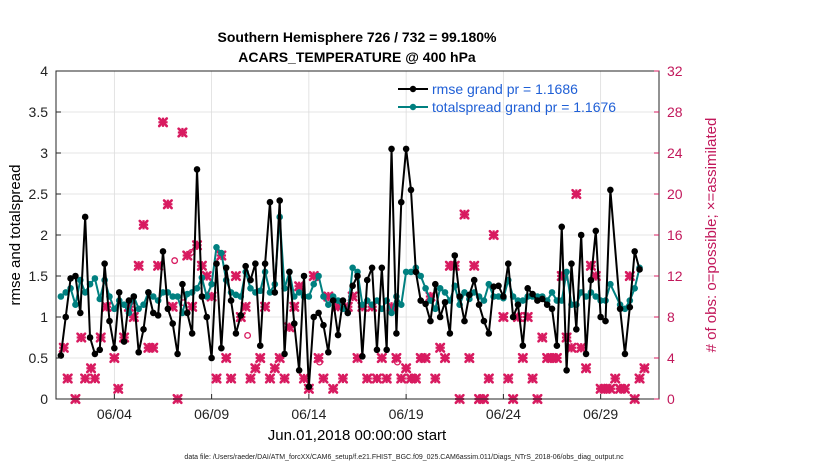  Describe the element at coordinates (39, 194) in the screenshot. I see `y-left-tick-label: 2.5` at that location.